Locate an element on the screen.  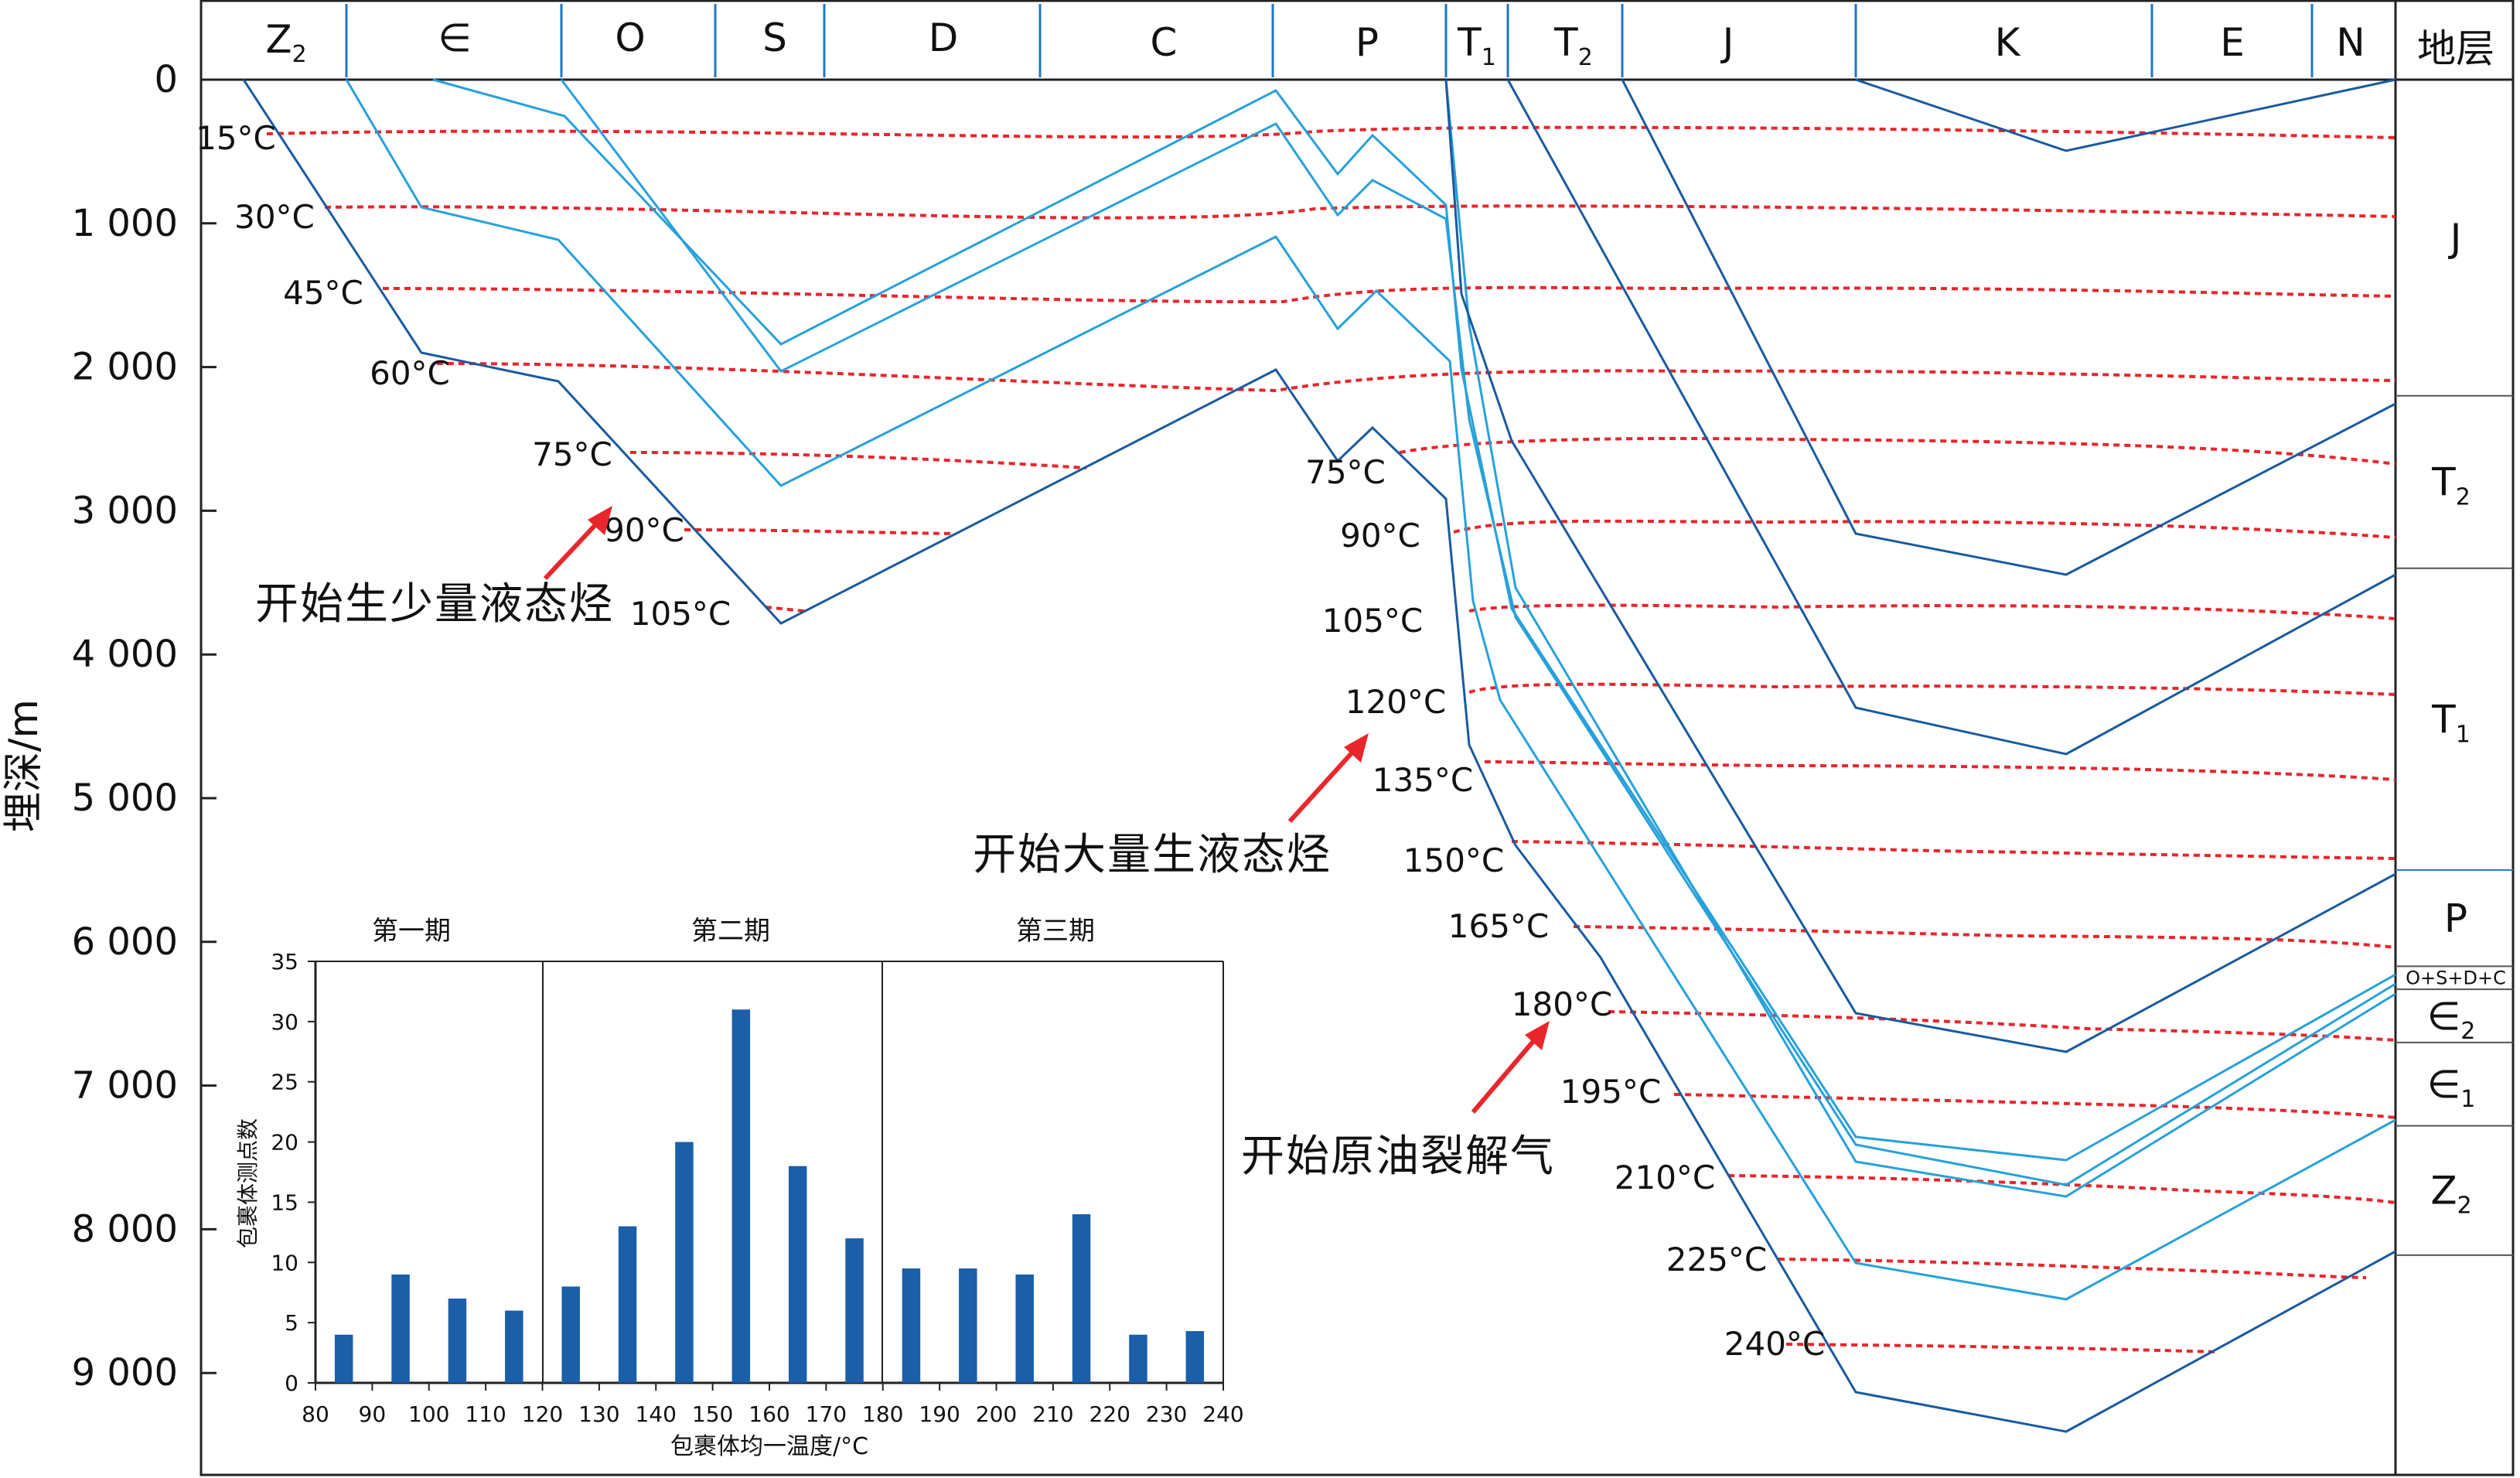
annotation-small-liquid: 开始生少量液态烃 is located at coordinates (434, 604).